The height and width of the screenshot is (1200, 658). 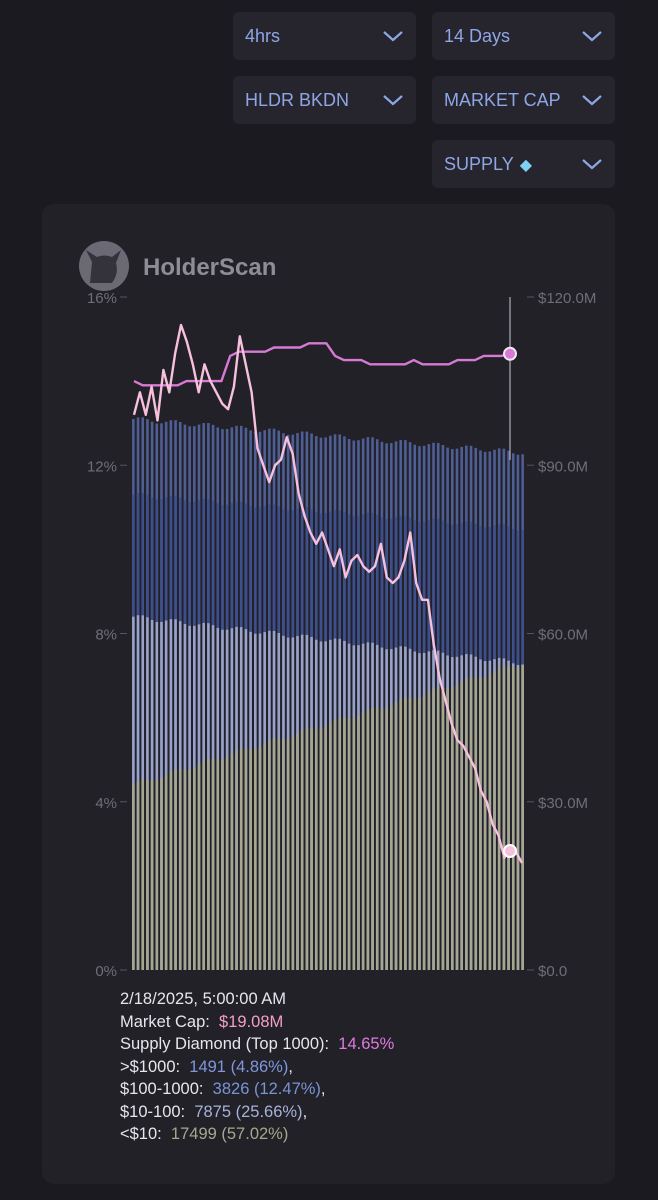 I want to click on tooltip-market-cap: Market Cap: $19.08M, so click(x=257, y=1022).